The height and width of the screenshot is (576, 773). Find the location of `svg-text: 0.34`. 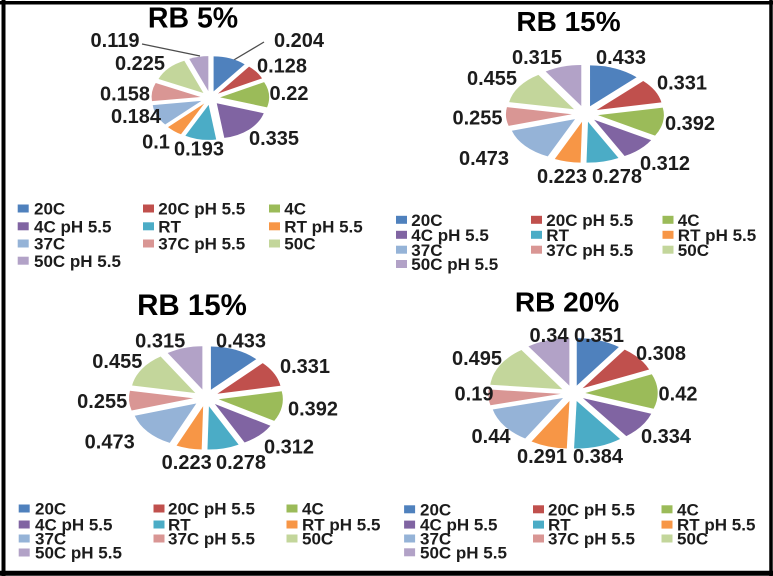

svg-text: 0.34 is located at coordinates (550, 336).